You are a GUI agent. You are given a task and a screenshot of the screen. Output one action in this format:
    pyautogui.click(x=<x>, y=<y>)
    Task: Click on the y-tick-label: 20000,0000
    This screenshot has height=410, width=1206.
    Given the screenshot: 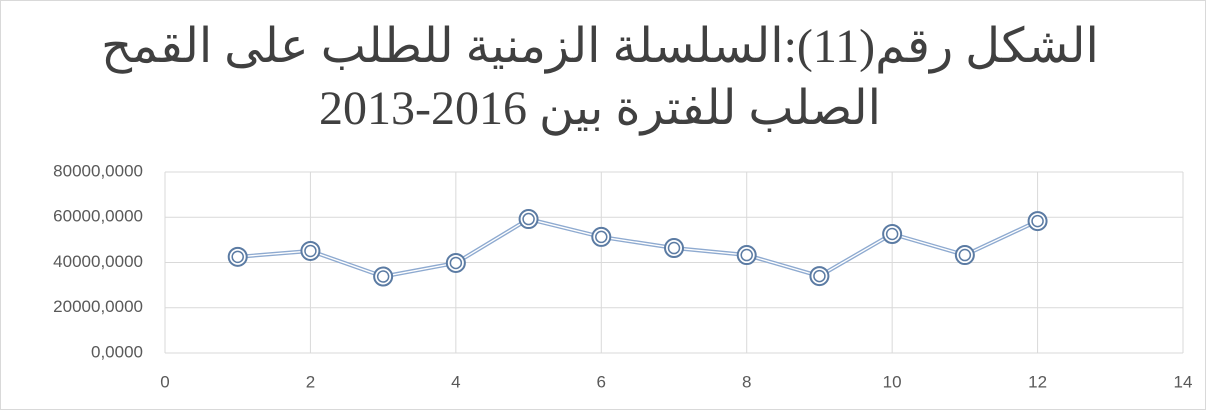 What is the action you would take?
    pyautogui.click(x=98, y=306)
    